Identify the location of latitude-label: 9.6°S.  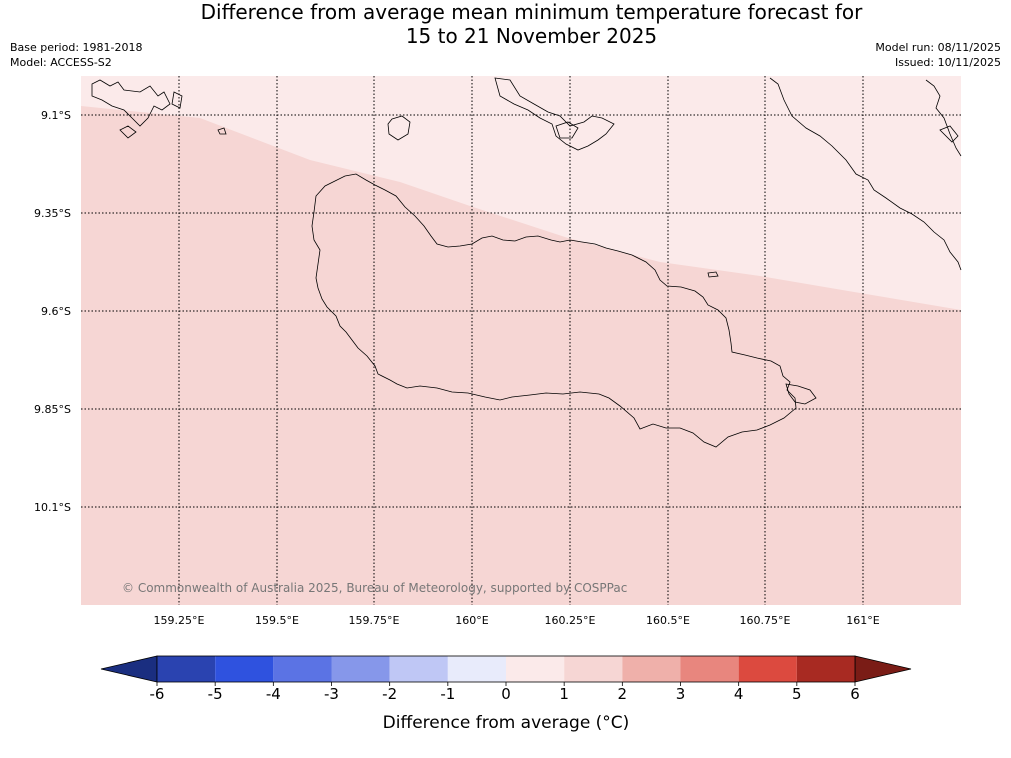
(56, 311).